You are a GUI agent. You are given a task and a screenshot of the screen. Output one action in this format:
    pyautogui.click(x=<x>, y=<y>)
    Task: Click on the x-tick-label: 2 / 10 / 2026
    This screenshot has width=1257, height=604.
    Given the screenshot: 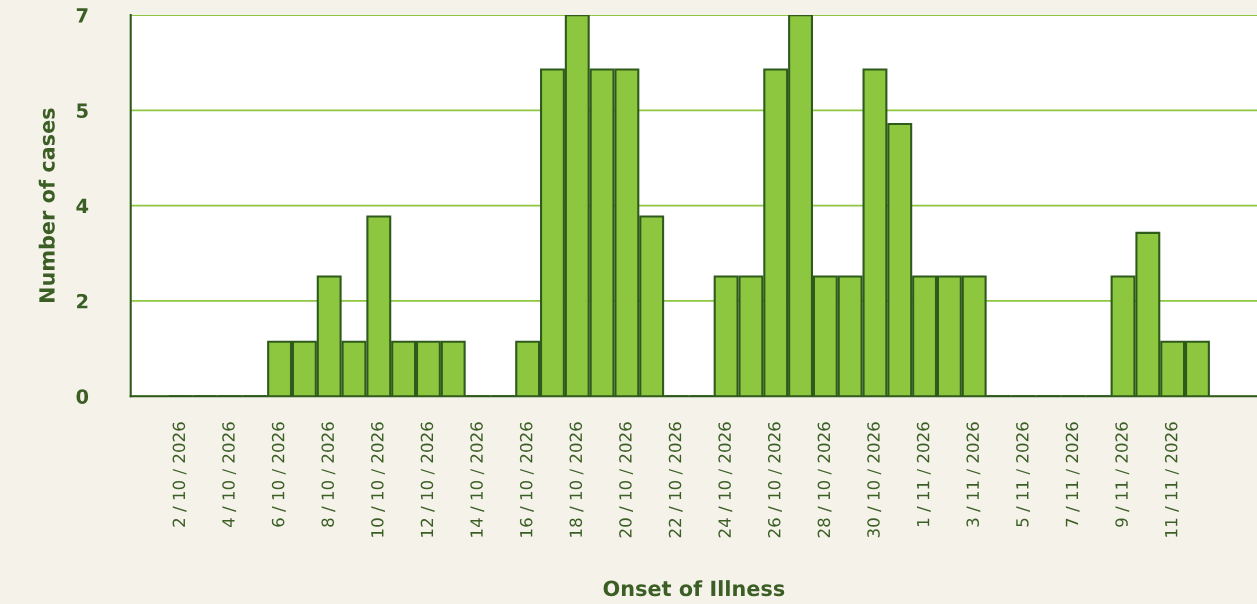 What is the action you would take?
    pyautogui.click(x=179, y=474)
    